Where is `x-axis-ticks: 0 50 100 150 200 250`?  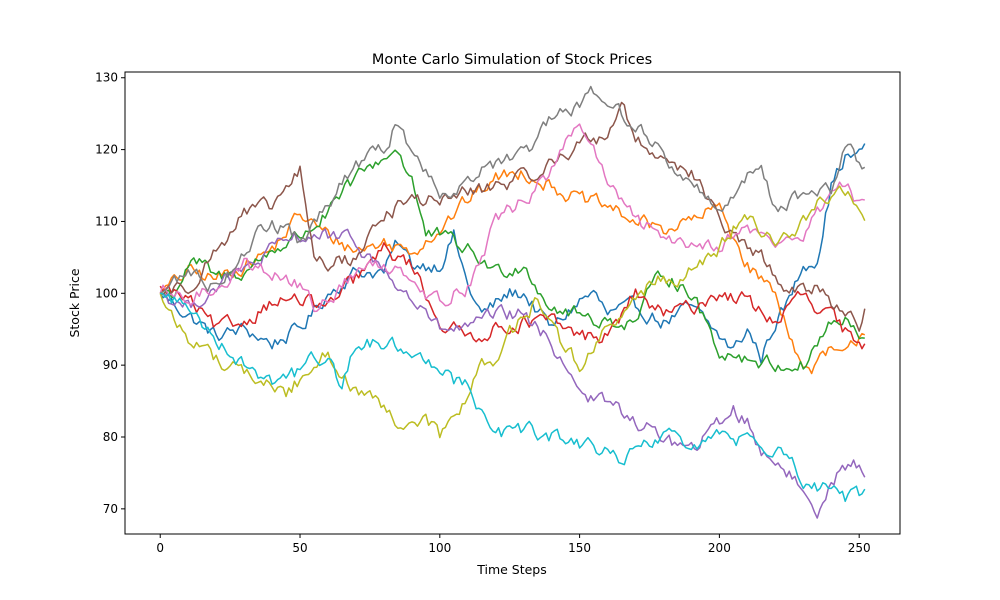 x-axis-ticks: 0 50 100 150 200 250 is located at coordinates (513, 544).